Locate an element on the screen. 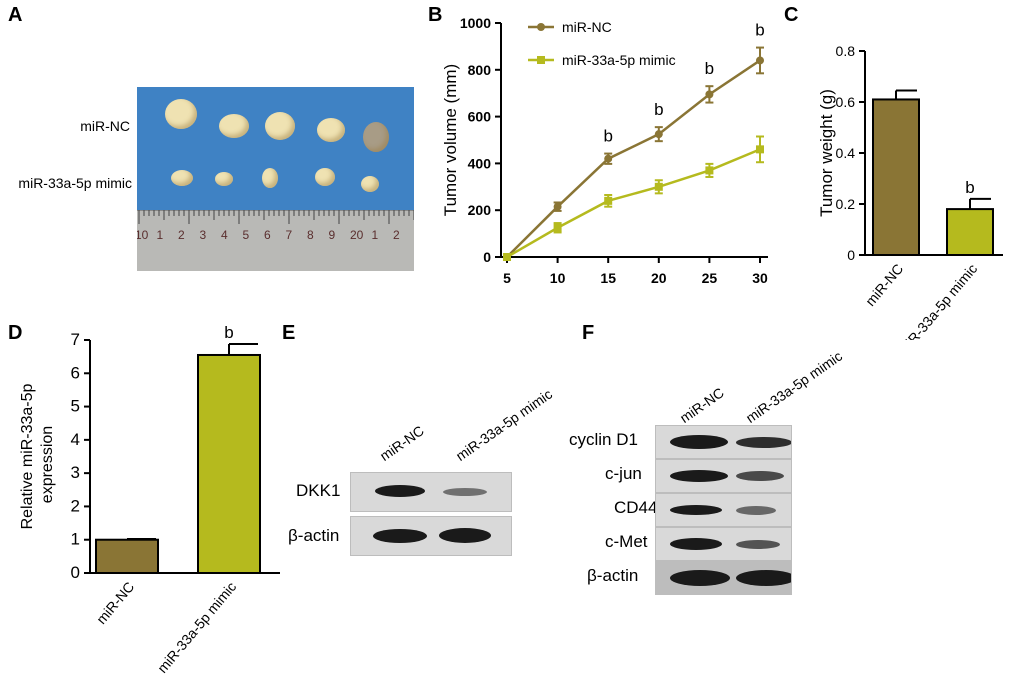  e-lane-label-mimic: miR-33a-5p mimic is located at coordinates (504, 424).